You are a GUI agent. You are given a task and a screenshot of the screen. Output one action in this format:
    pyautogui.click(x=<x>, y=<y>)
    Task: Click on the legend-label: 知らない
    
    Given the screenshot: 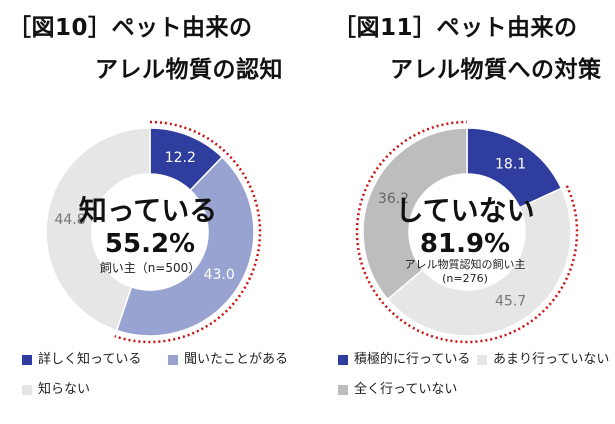 What is the action you would take?
    pyautogui.click(x=64, y=389)
    